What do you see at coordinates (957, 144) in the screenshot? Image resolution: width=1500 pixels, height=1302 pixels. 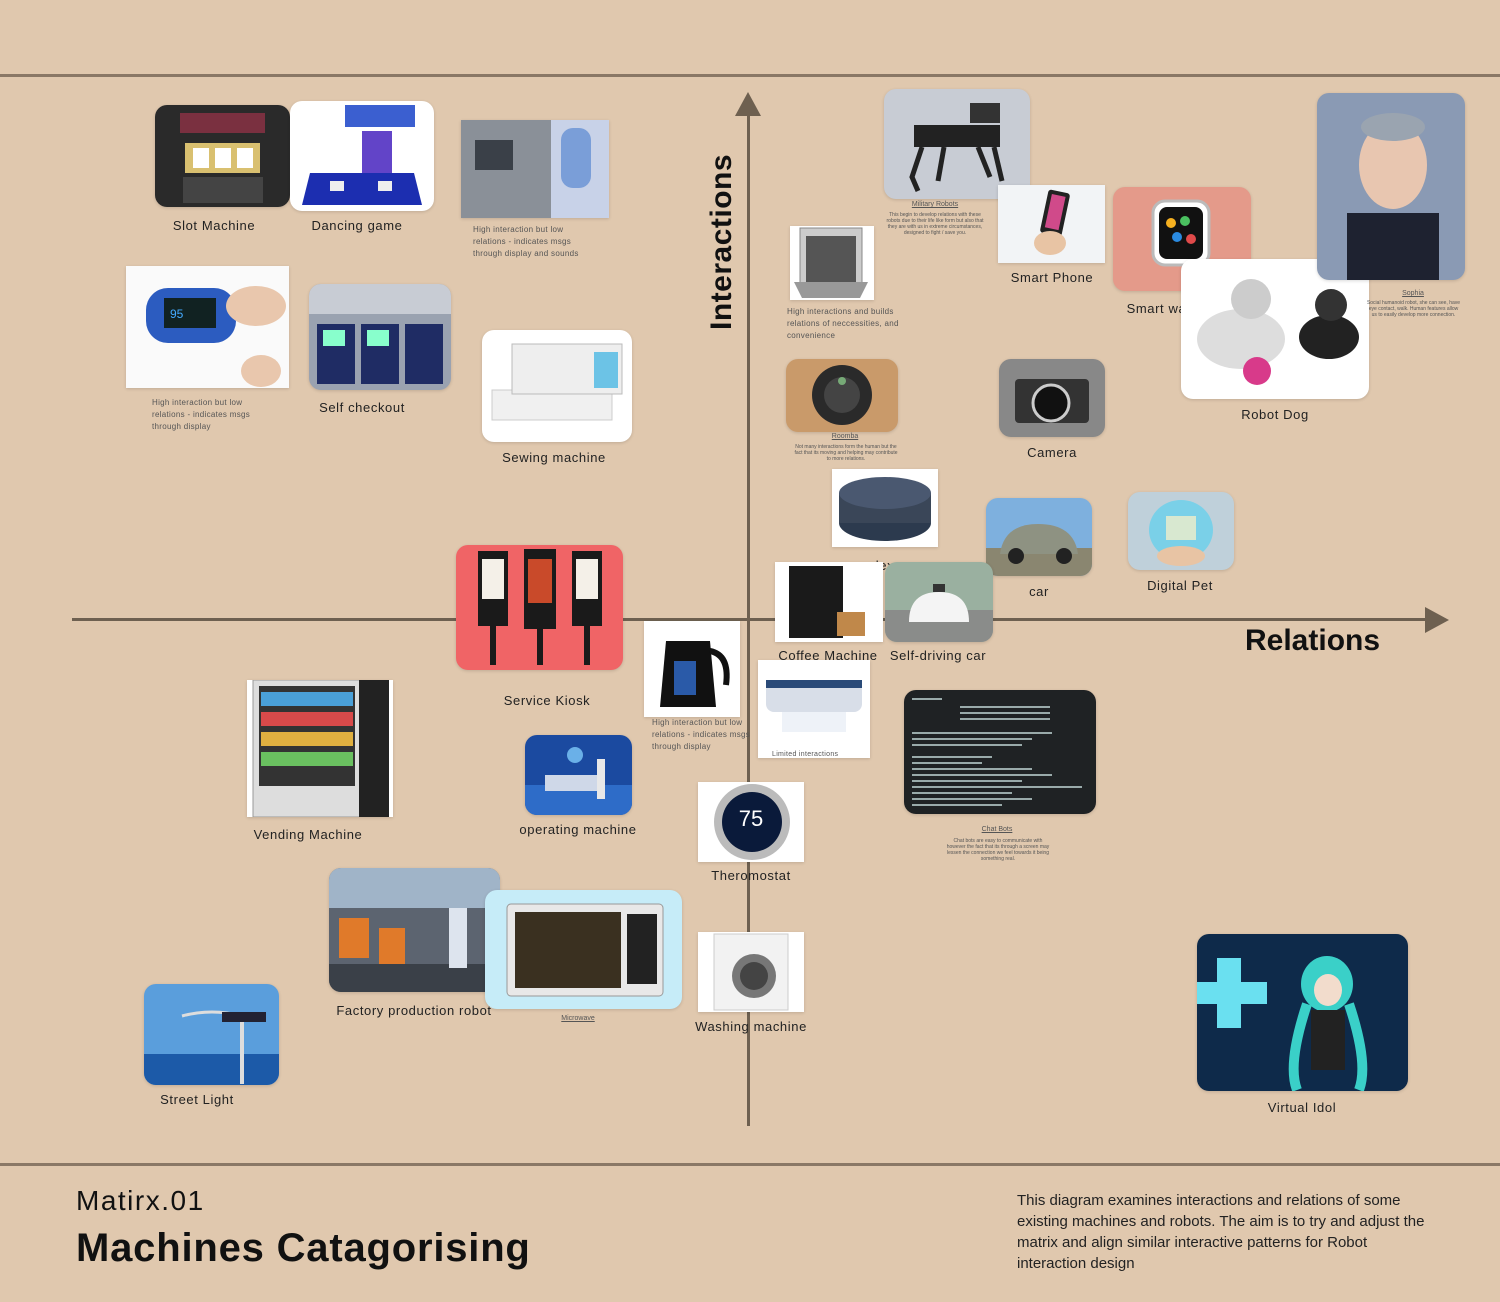 I see `military-robot-image` at bounding box center [957, 144].